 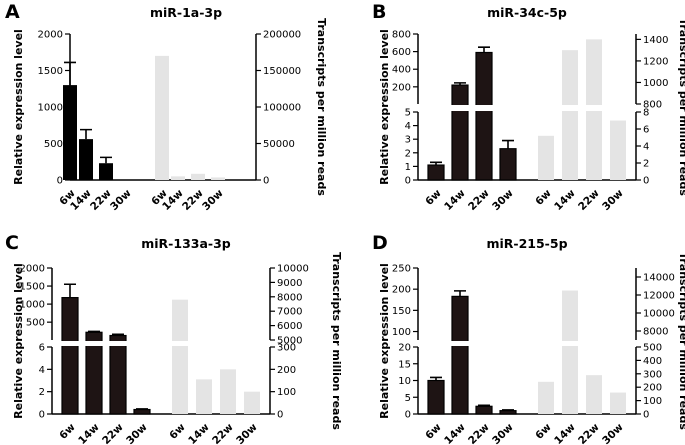 I want to click on panel-d-left-tick-upper-label: 250, so click(x=401, y=269).